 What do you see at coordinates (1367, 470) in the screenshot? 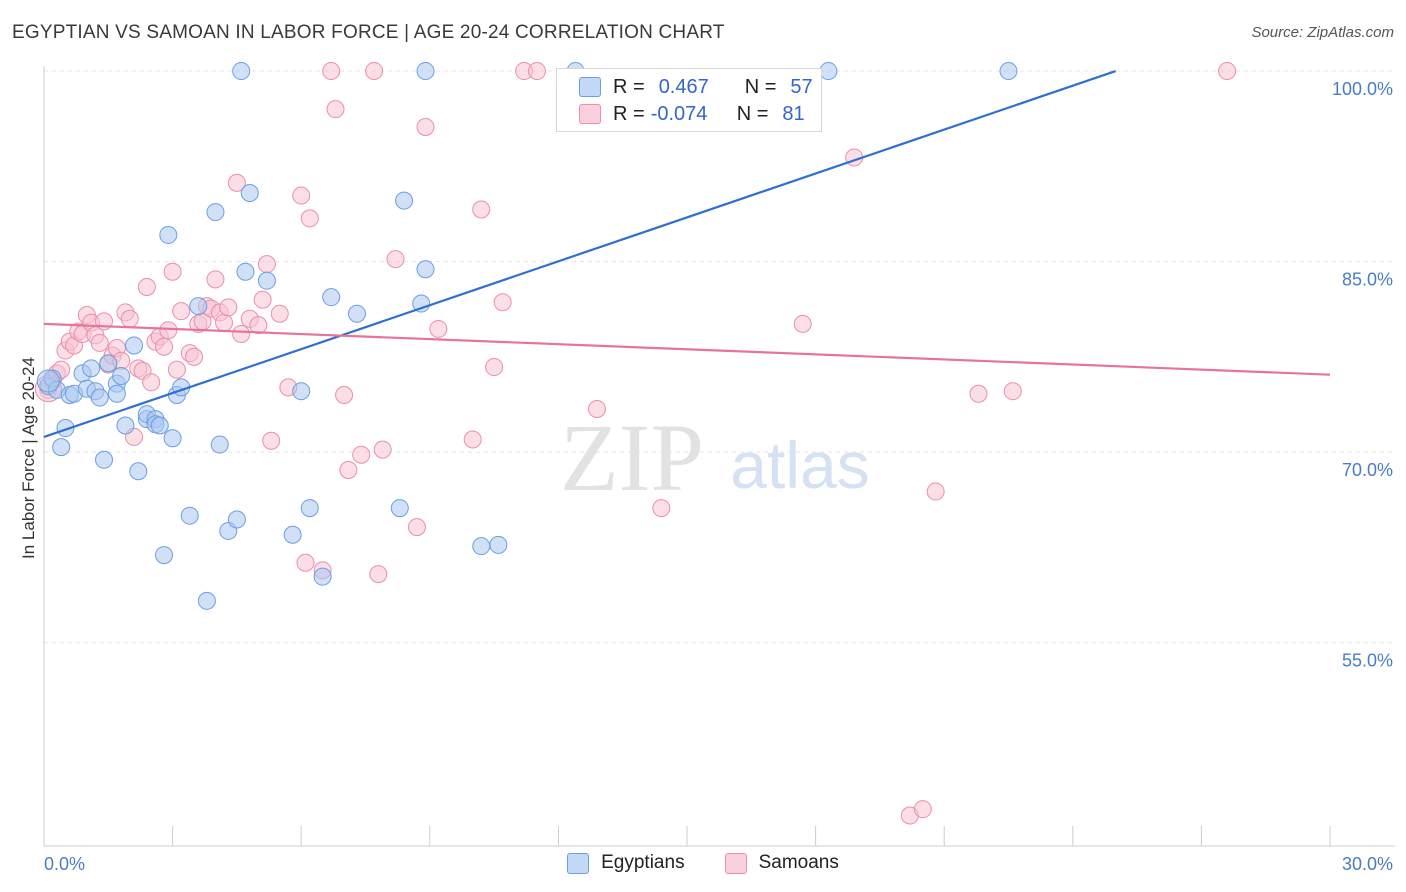
I see `y-tick-label-1: 70.0%` at bounding box center [1367, 470].